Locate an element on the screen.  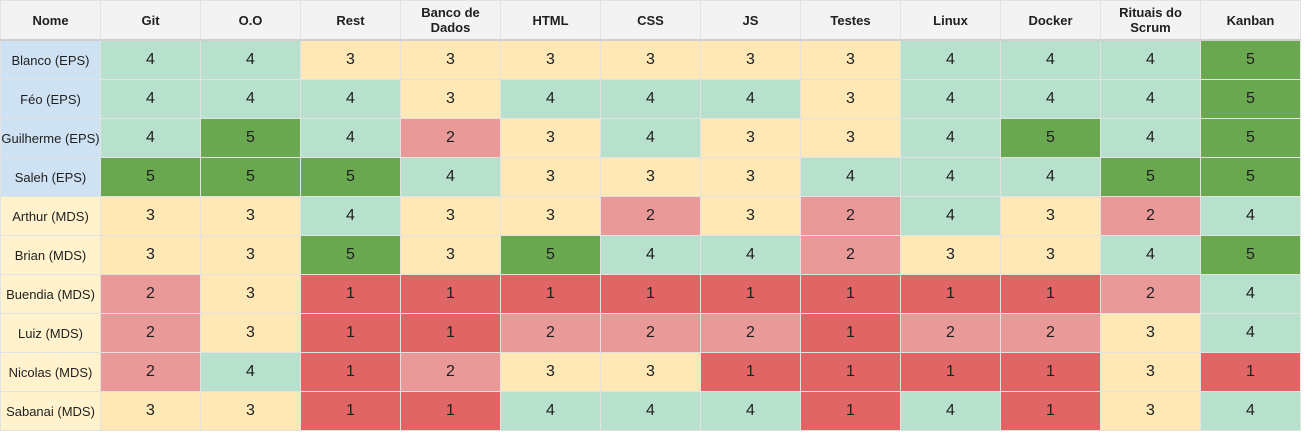
column-header-rituais-do-scrum: Rituais do Scrum is located at coordinates (1150, 20).